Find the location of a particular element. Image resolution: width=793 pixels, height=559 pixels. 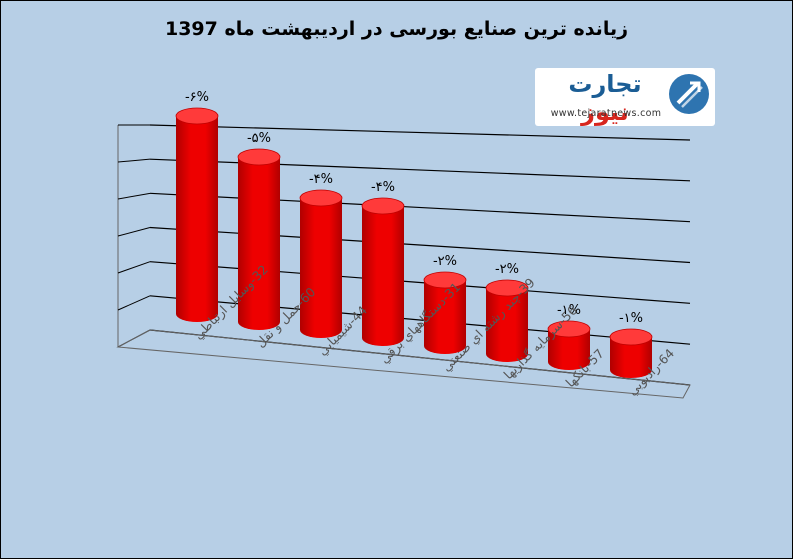

logo-word-main: تجارت is located at coordinates (605, 84).